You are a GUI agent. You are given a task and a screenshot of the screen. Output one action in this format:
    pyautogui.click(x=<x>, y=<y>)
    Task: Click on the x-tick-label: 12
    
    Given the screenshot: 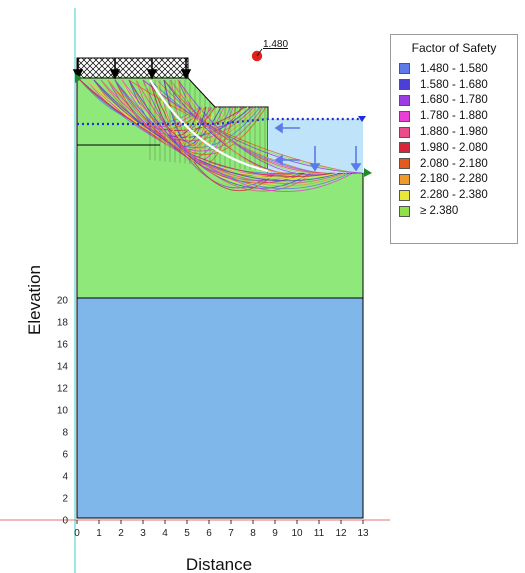 What is the action you would take?
    pyautogui.click(x=341, y=533)
    